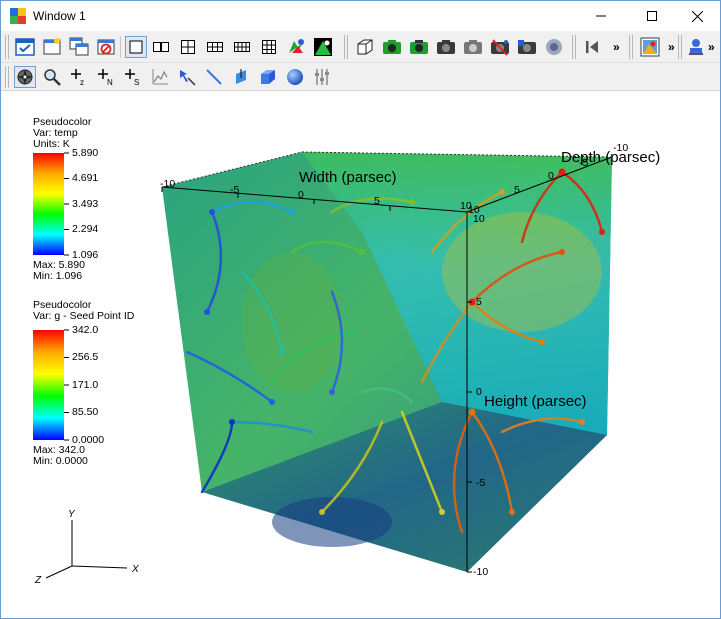  Describe the element at coordinates (323, 47) in the screenshot. I see `lock-time-icon` at that location.